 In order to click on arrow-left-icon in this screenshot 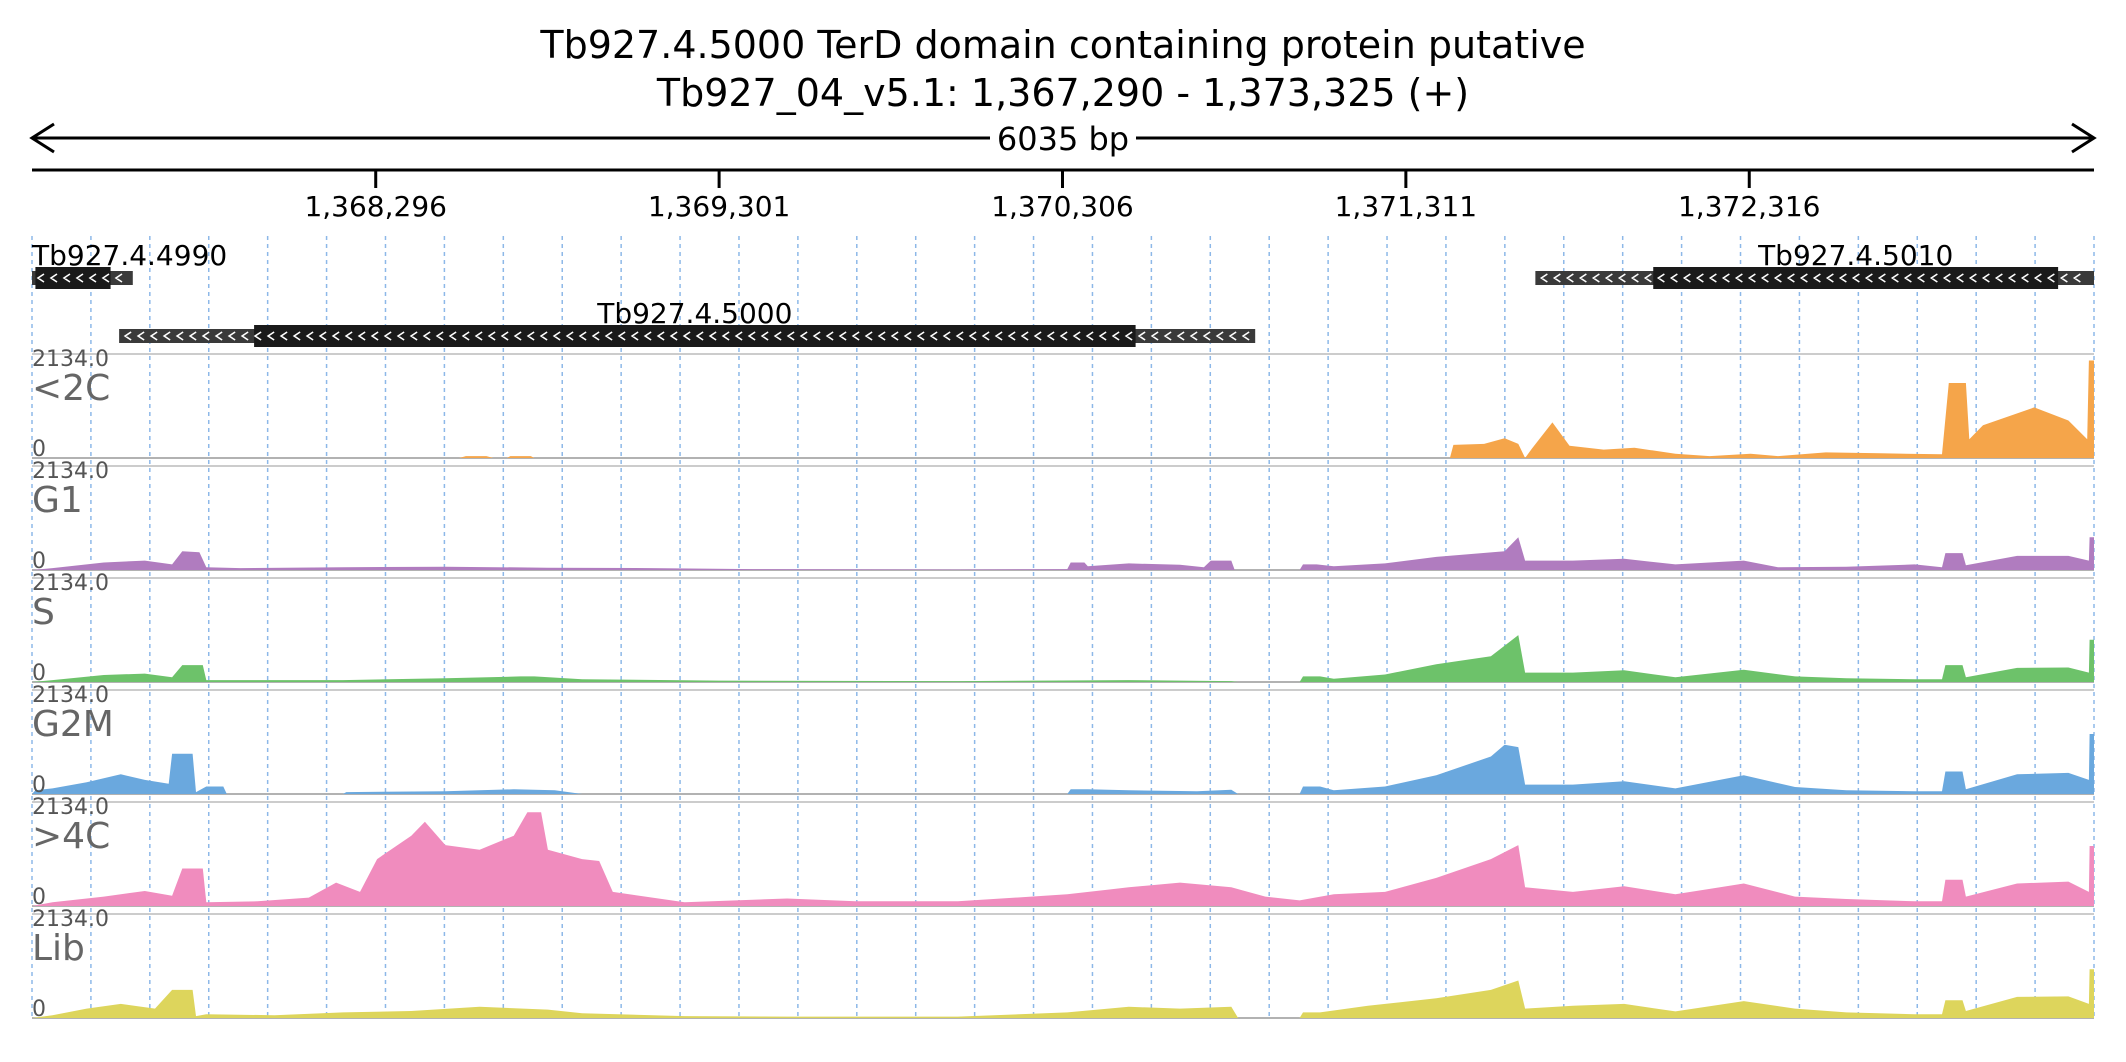, I will do `click(42, 138)`.